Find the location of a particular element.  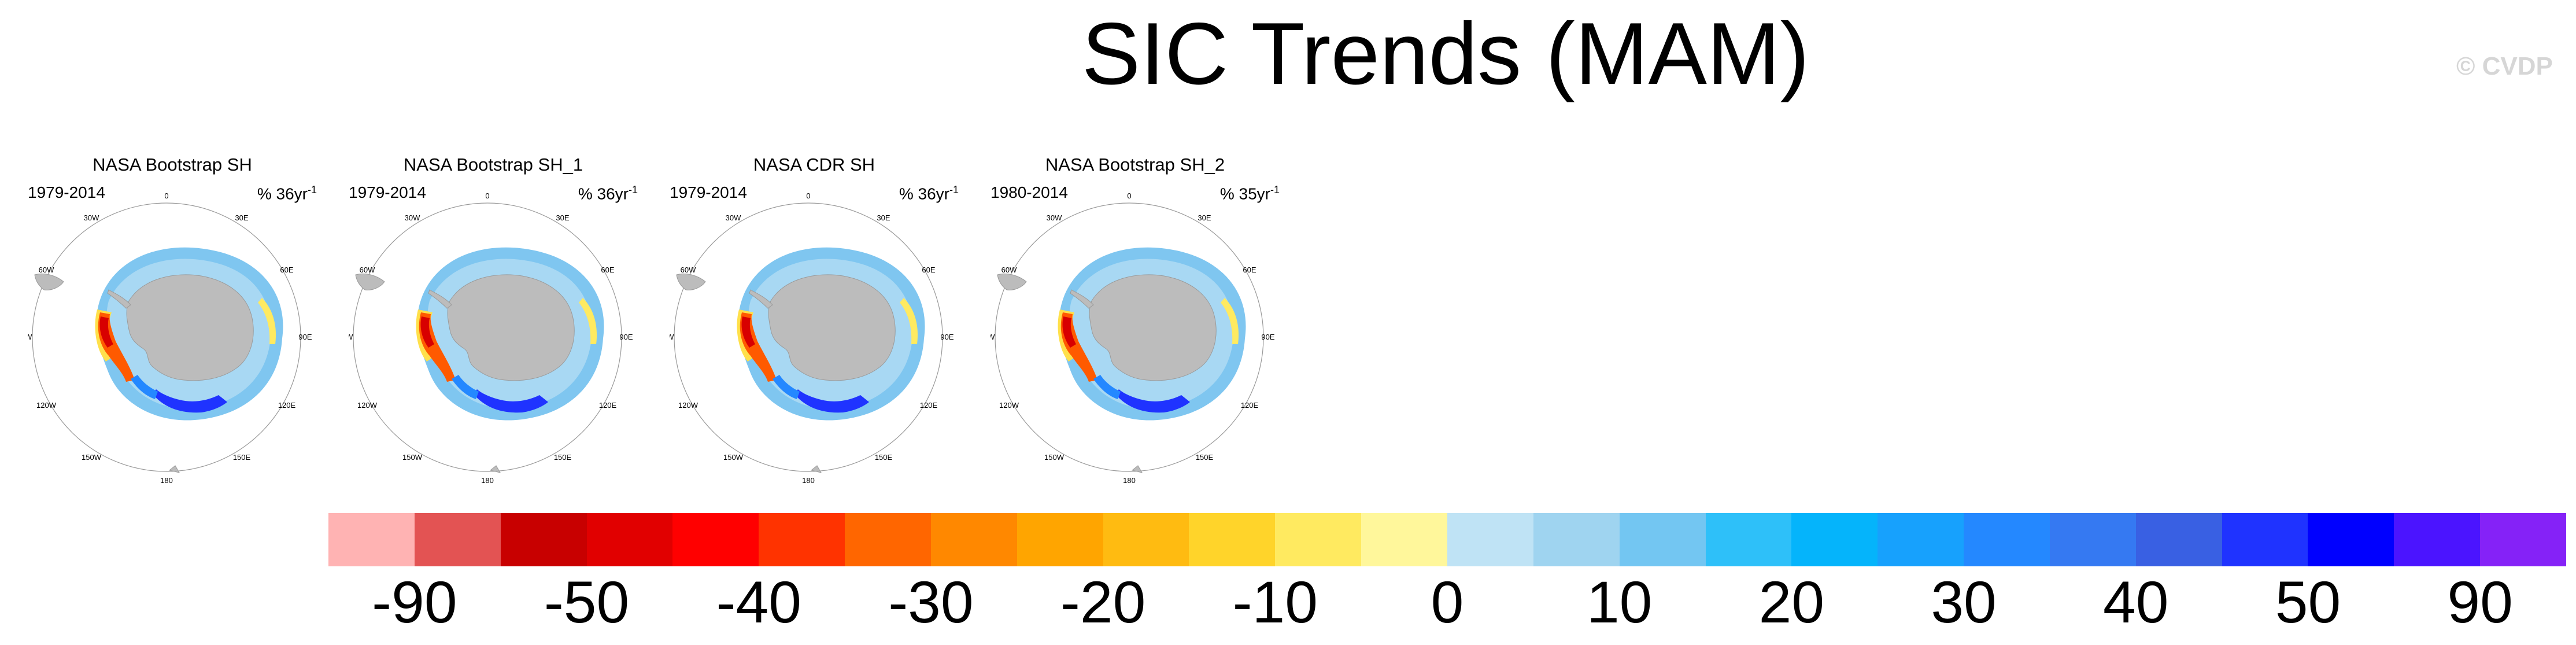

colorbar-tick-label: -10 is located at coordinates (1275, 602).